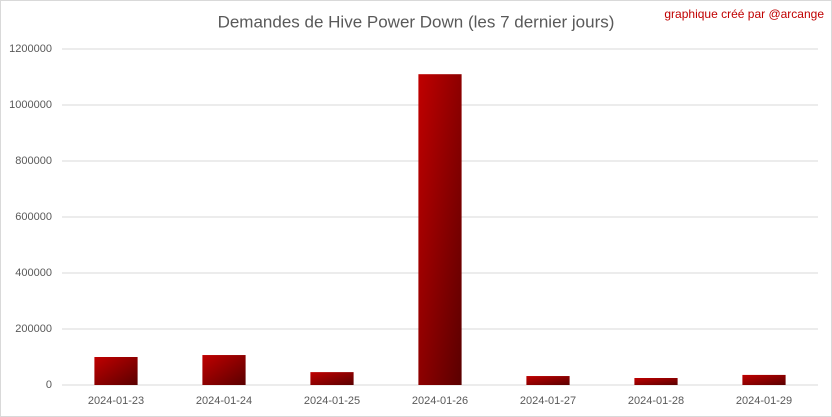 This screenshot has height=417, width=832. What do you see at coordinates (332, 401) in the screenshot?
I see `x-tick-label: 2024-01-25` at bounding box center [332, 401].